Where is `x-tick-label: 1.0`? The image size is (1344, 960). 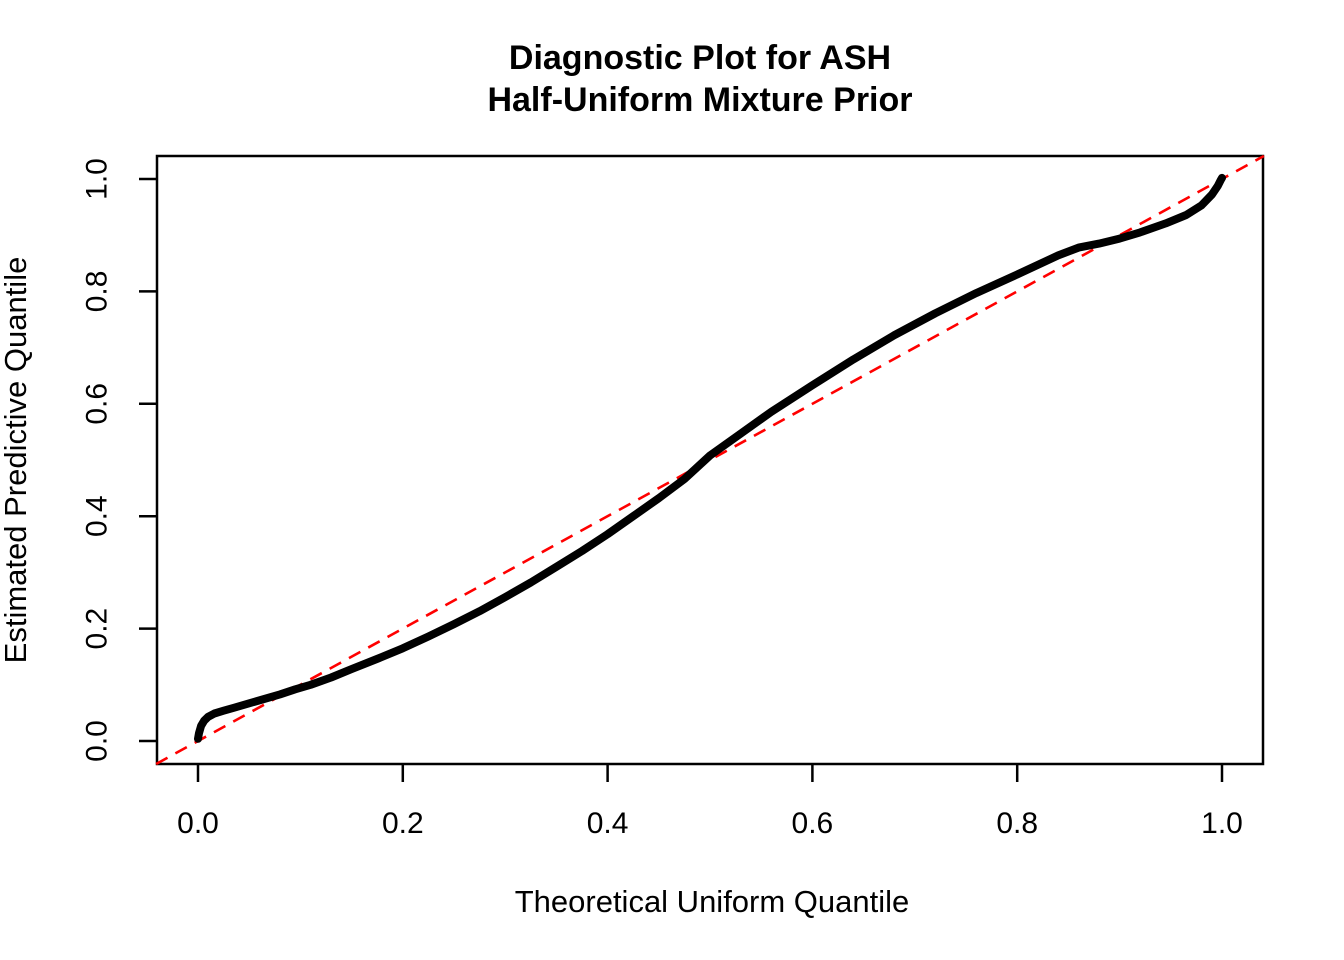
x-tick-label: 1.0 is located at coordinates (1222, 823).